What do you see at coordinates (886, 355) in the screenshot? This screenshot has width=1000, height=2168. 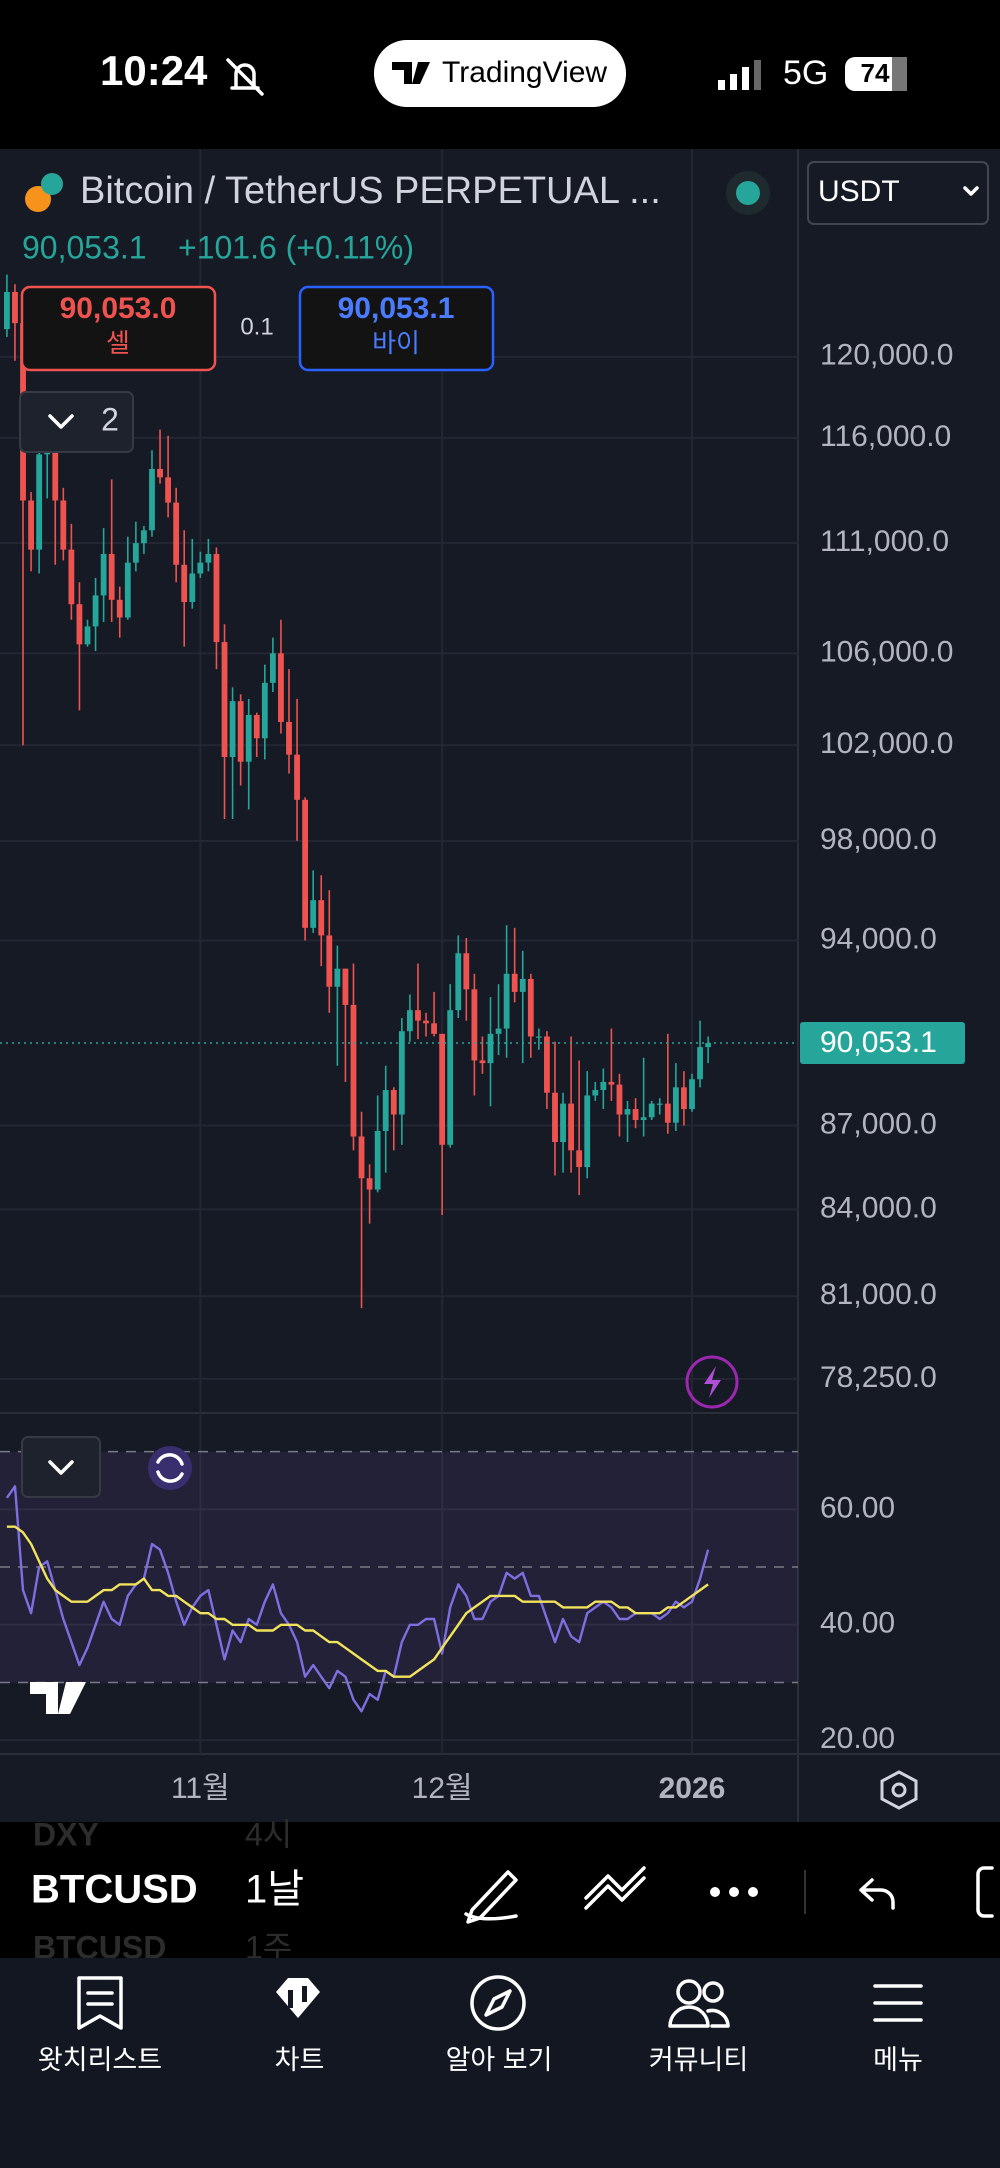 I see `y-tick-label: 120,000.0` at bounding box center [886, 355].